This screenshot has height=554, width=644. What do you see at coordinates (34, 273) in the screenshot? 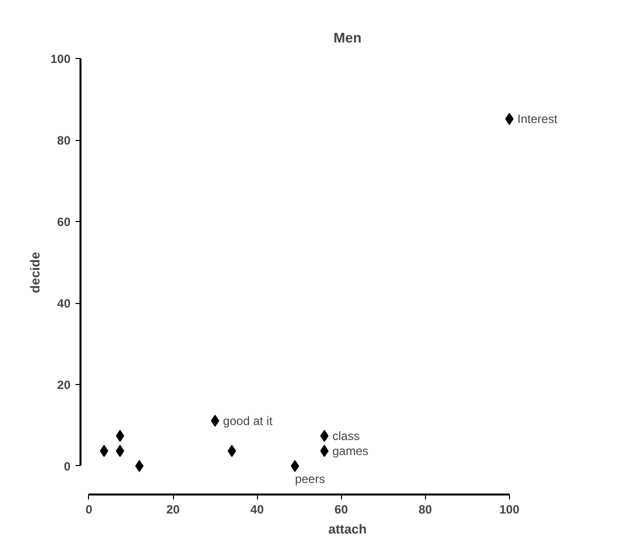
I see `y-axis-title: decide` at bounding box center [34, 273].